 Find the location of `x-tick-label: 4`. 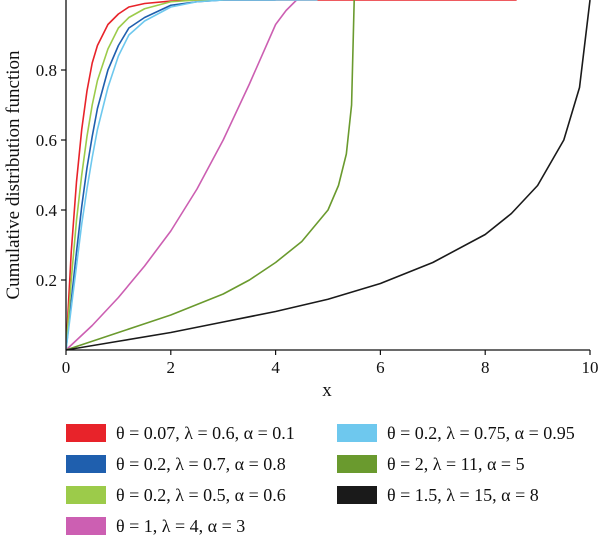

x-tick-label: 4 is located at coordinates (275, 367).